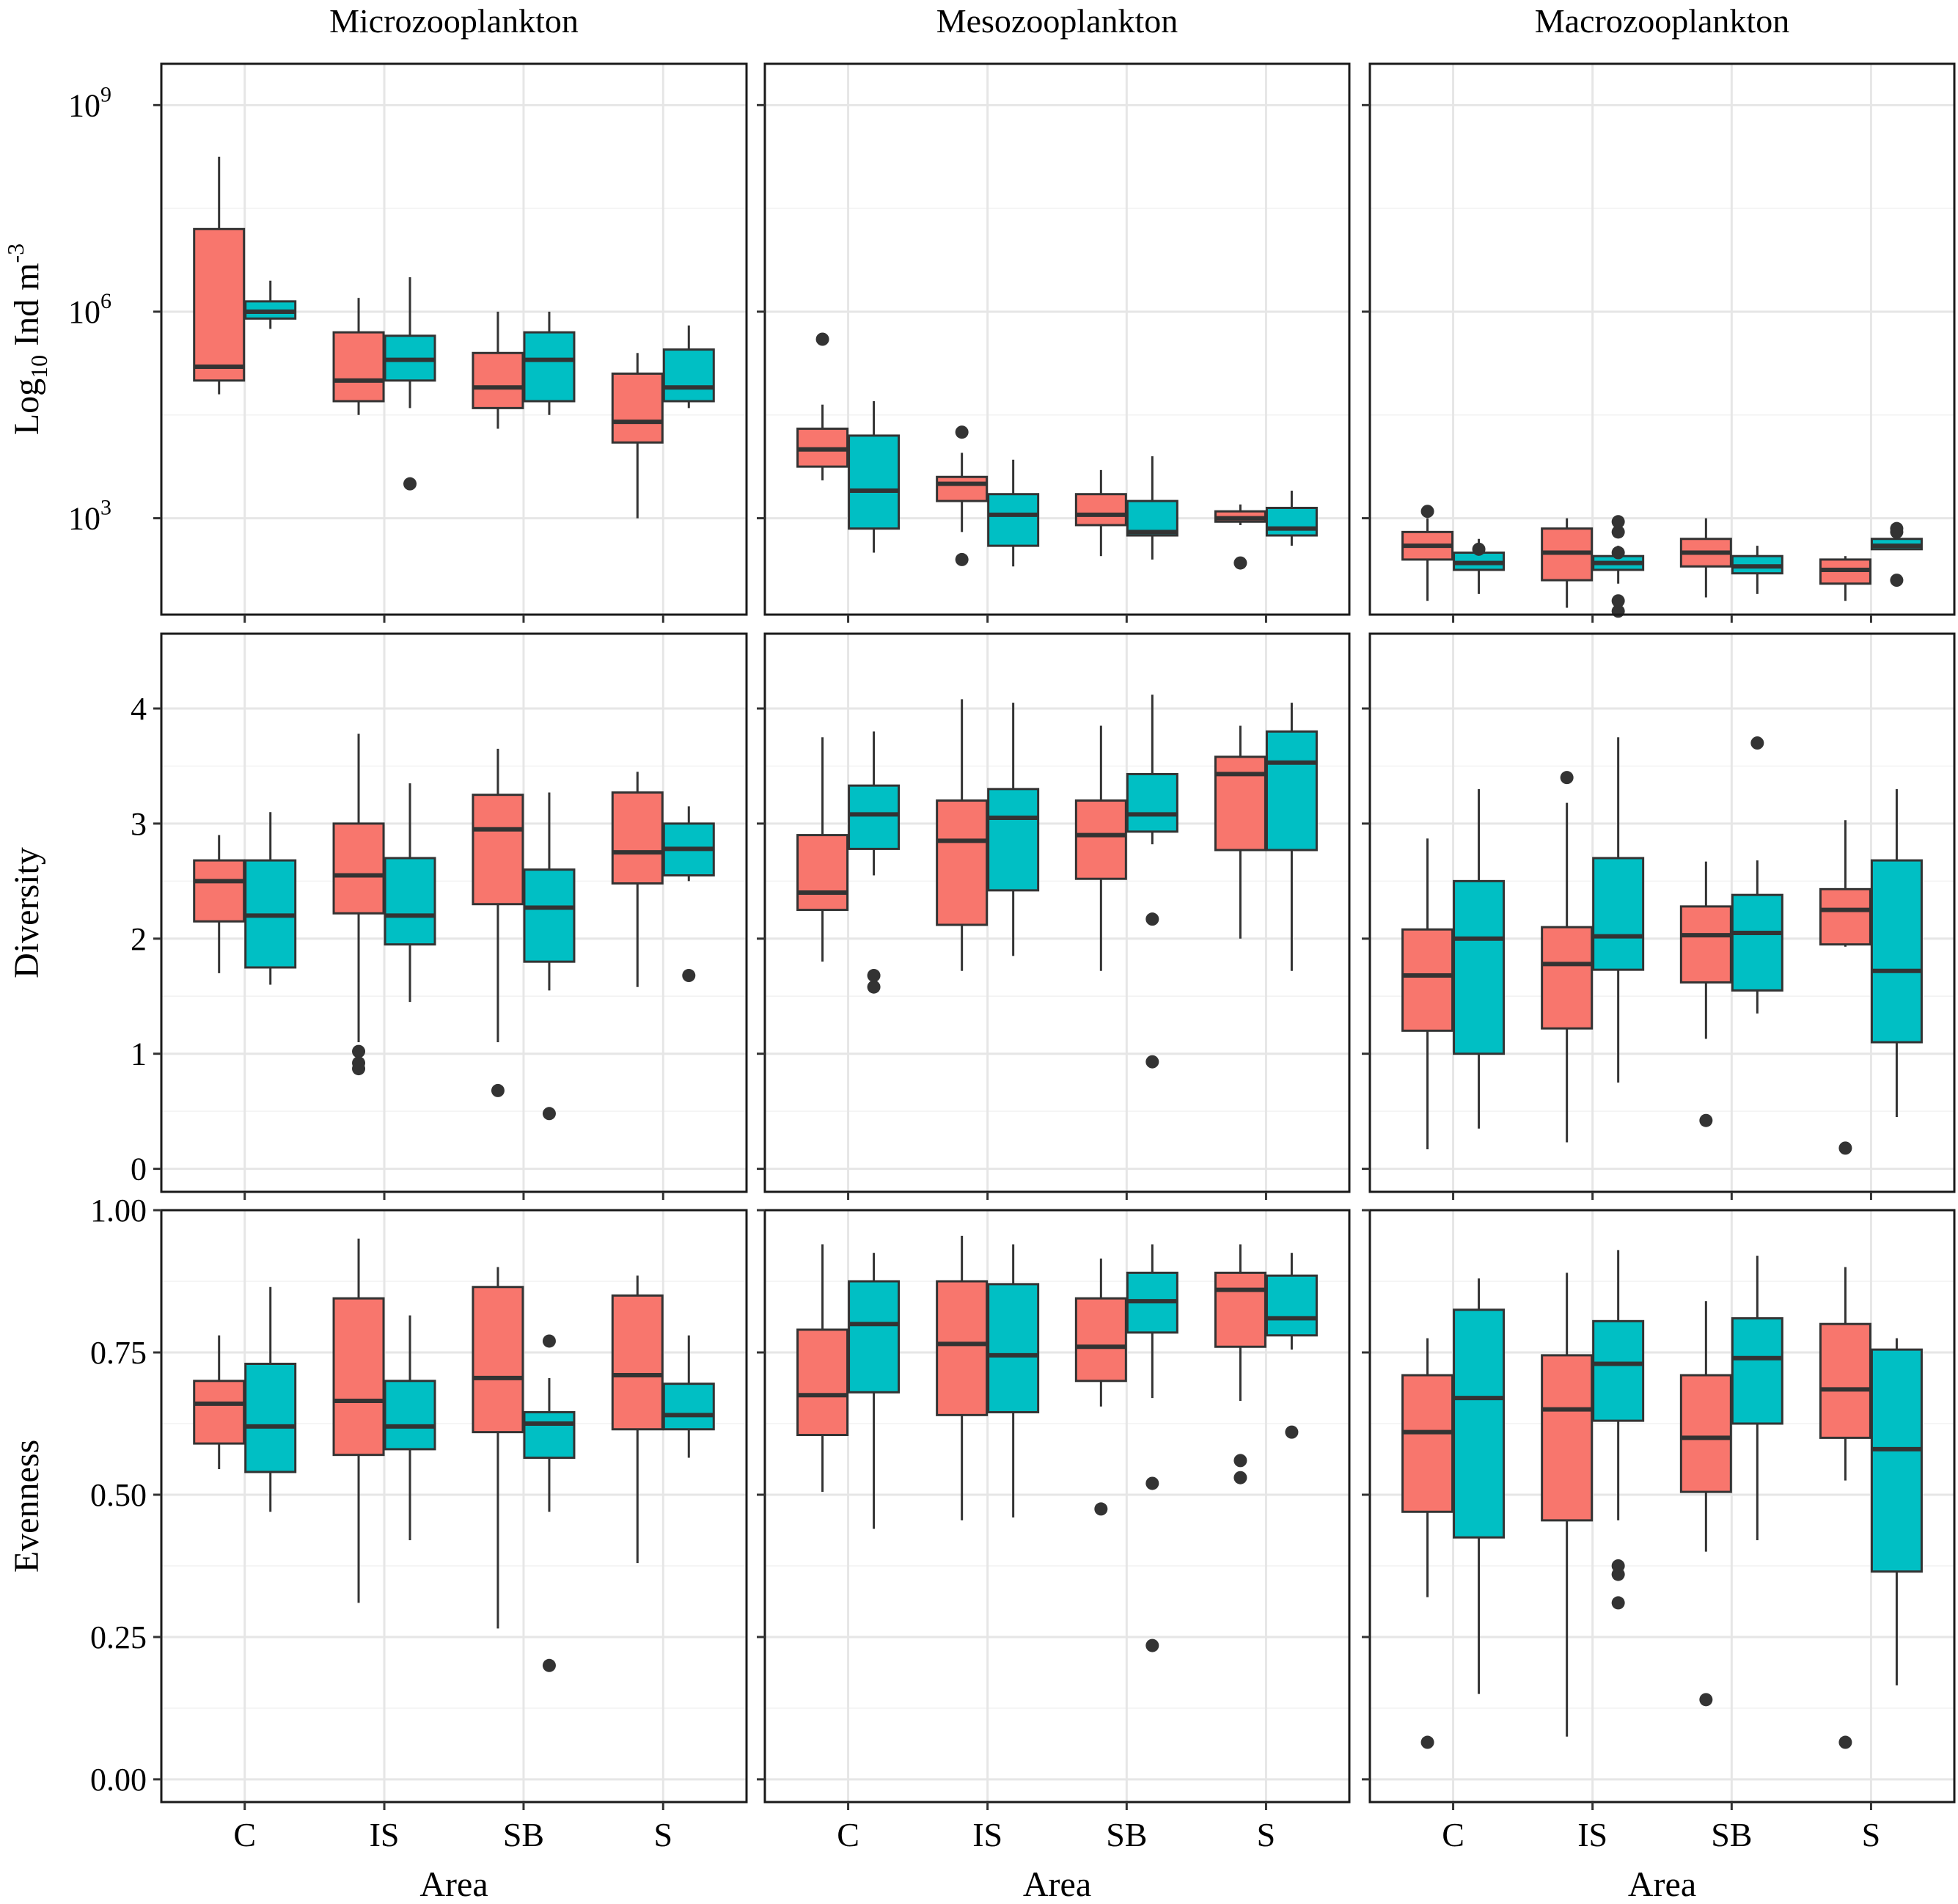 The height and width of the screenshot is (1904, 1958). What do you see at coordinates (118, 1637) in the screenshot?
I see `y-tick-label: 0.25` at bounding box center [118, 1637].